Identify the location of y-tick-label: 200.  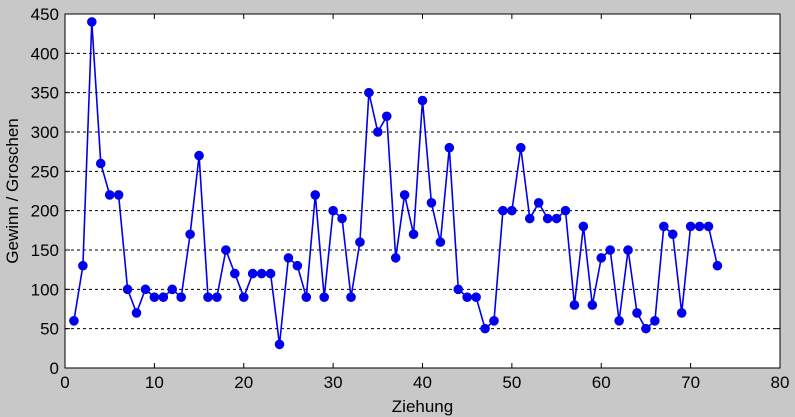
(45, 211).